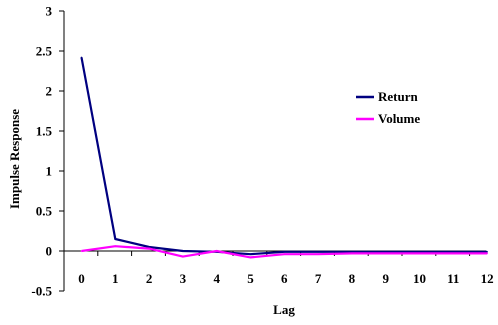  Describe the element at coordinates (284, 309) in the screenshot. I see `x-axis-title: Lag` at that location.